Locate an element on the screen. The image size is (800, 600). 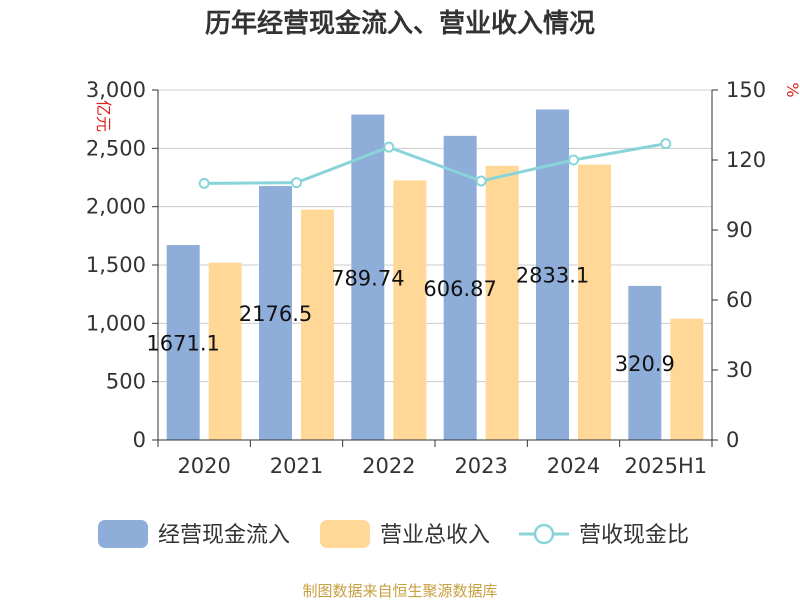
cash-inflow-data-label: 1671.1 is located at coordinates (182, 344).